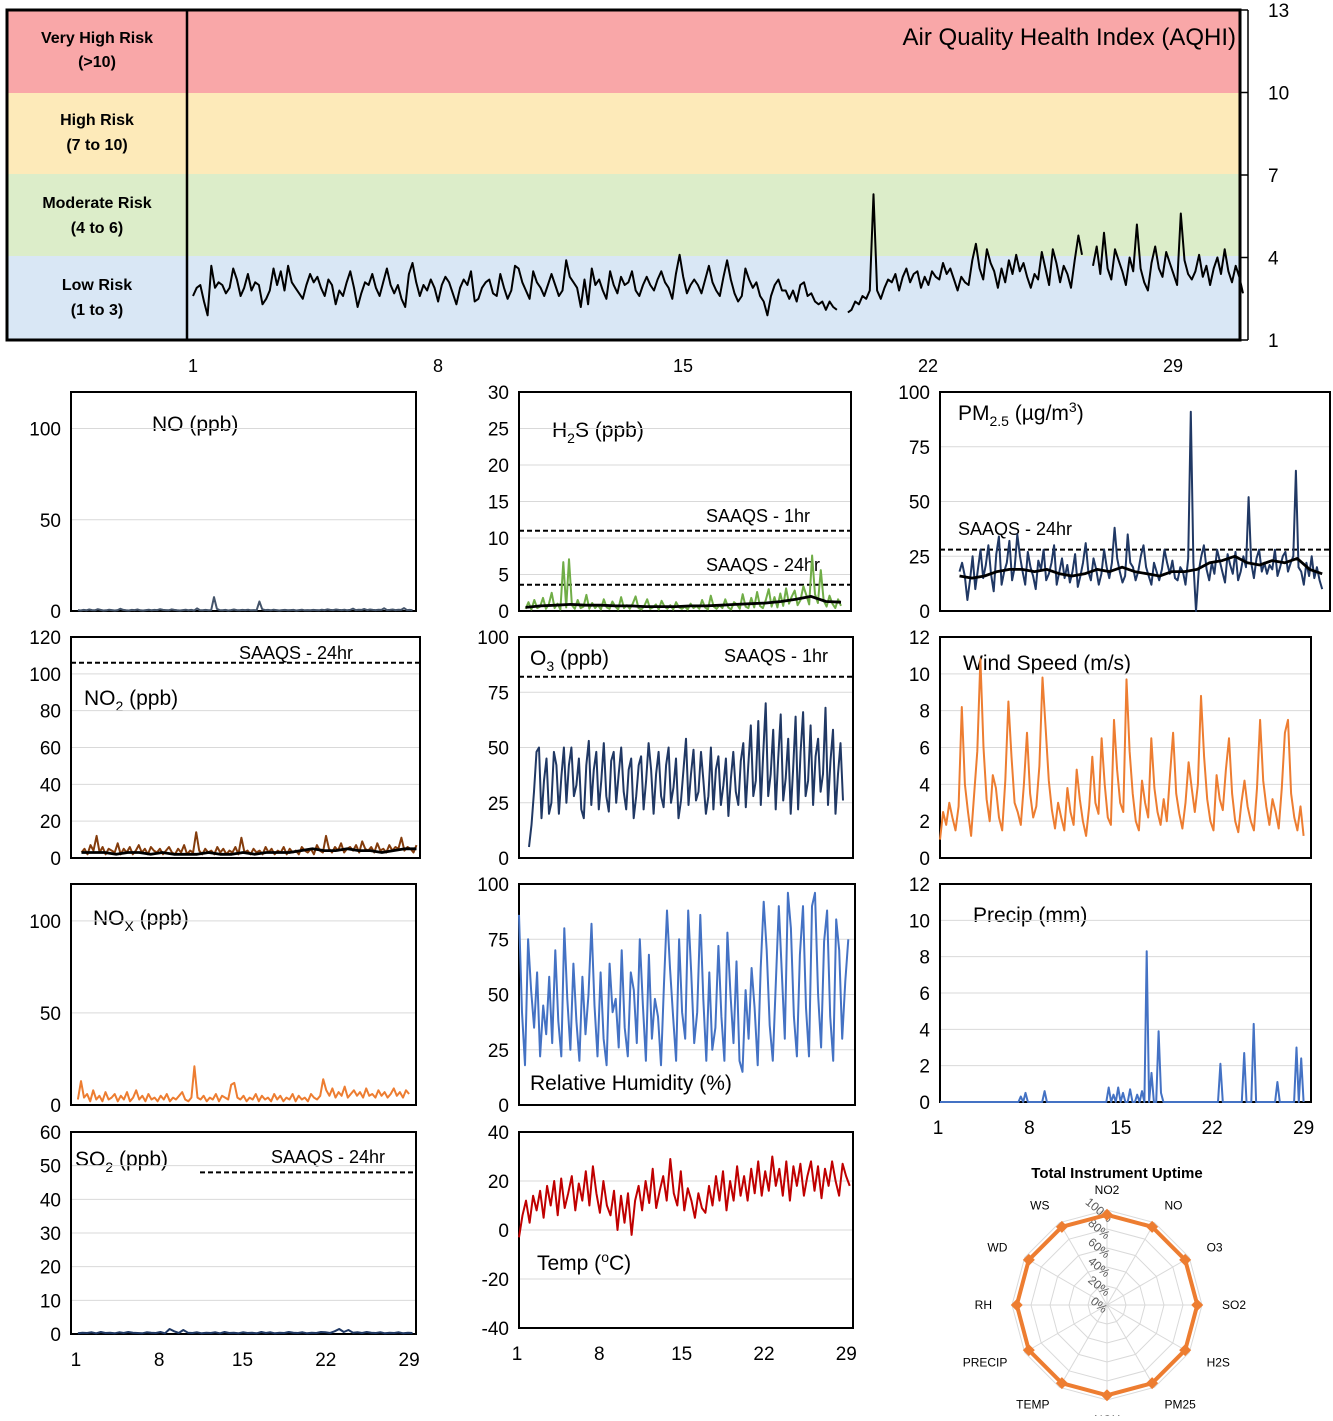 This screenshot has width=1333, height=1421. I want to click on precip-y-tick-label: 12, so click(919, 885).